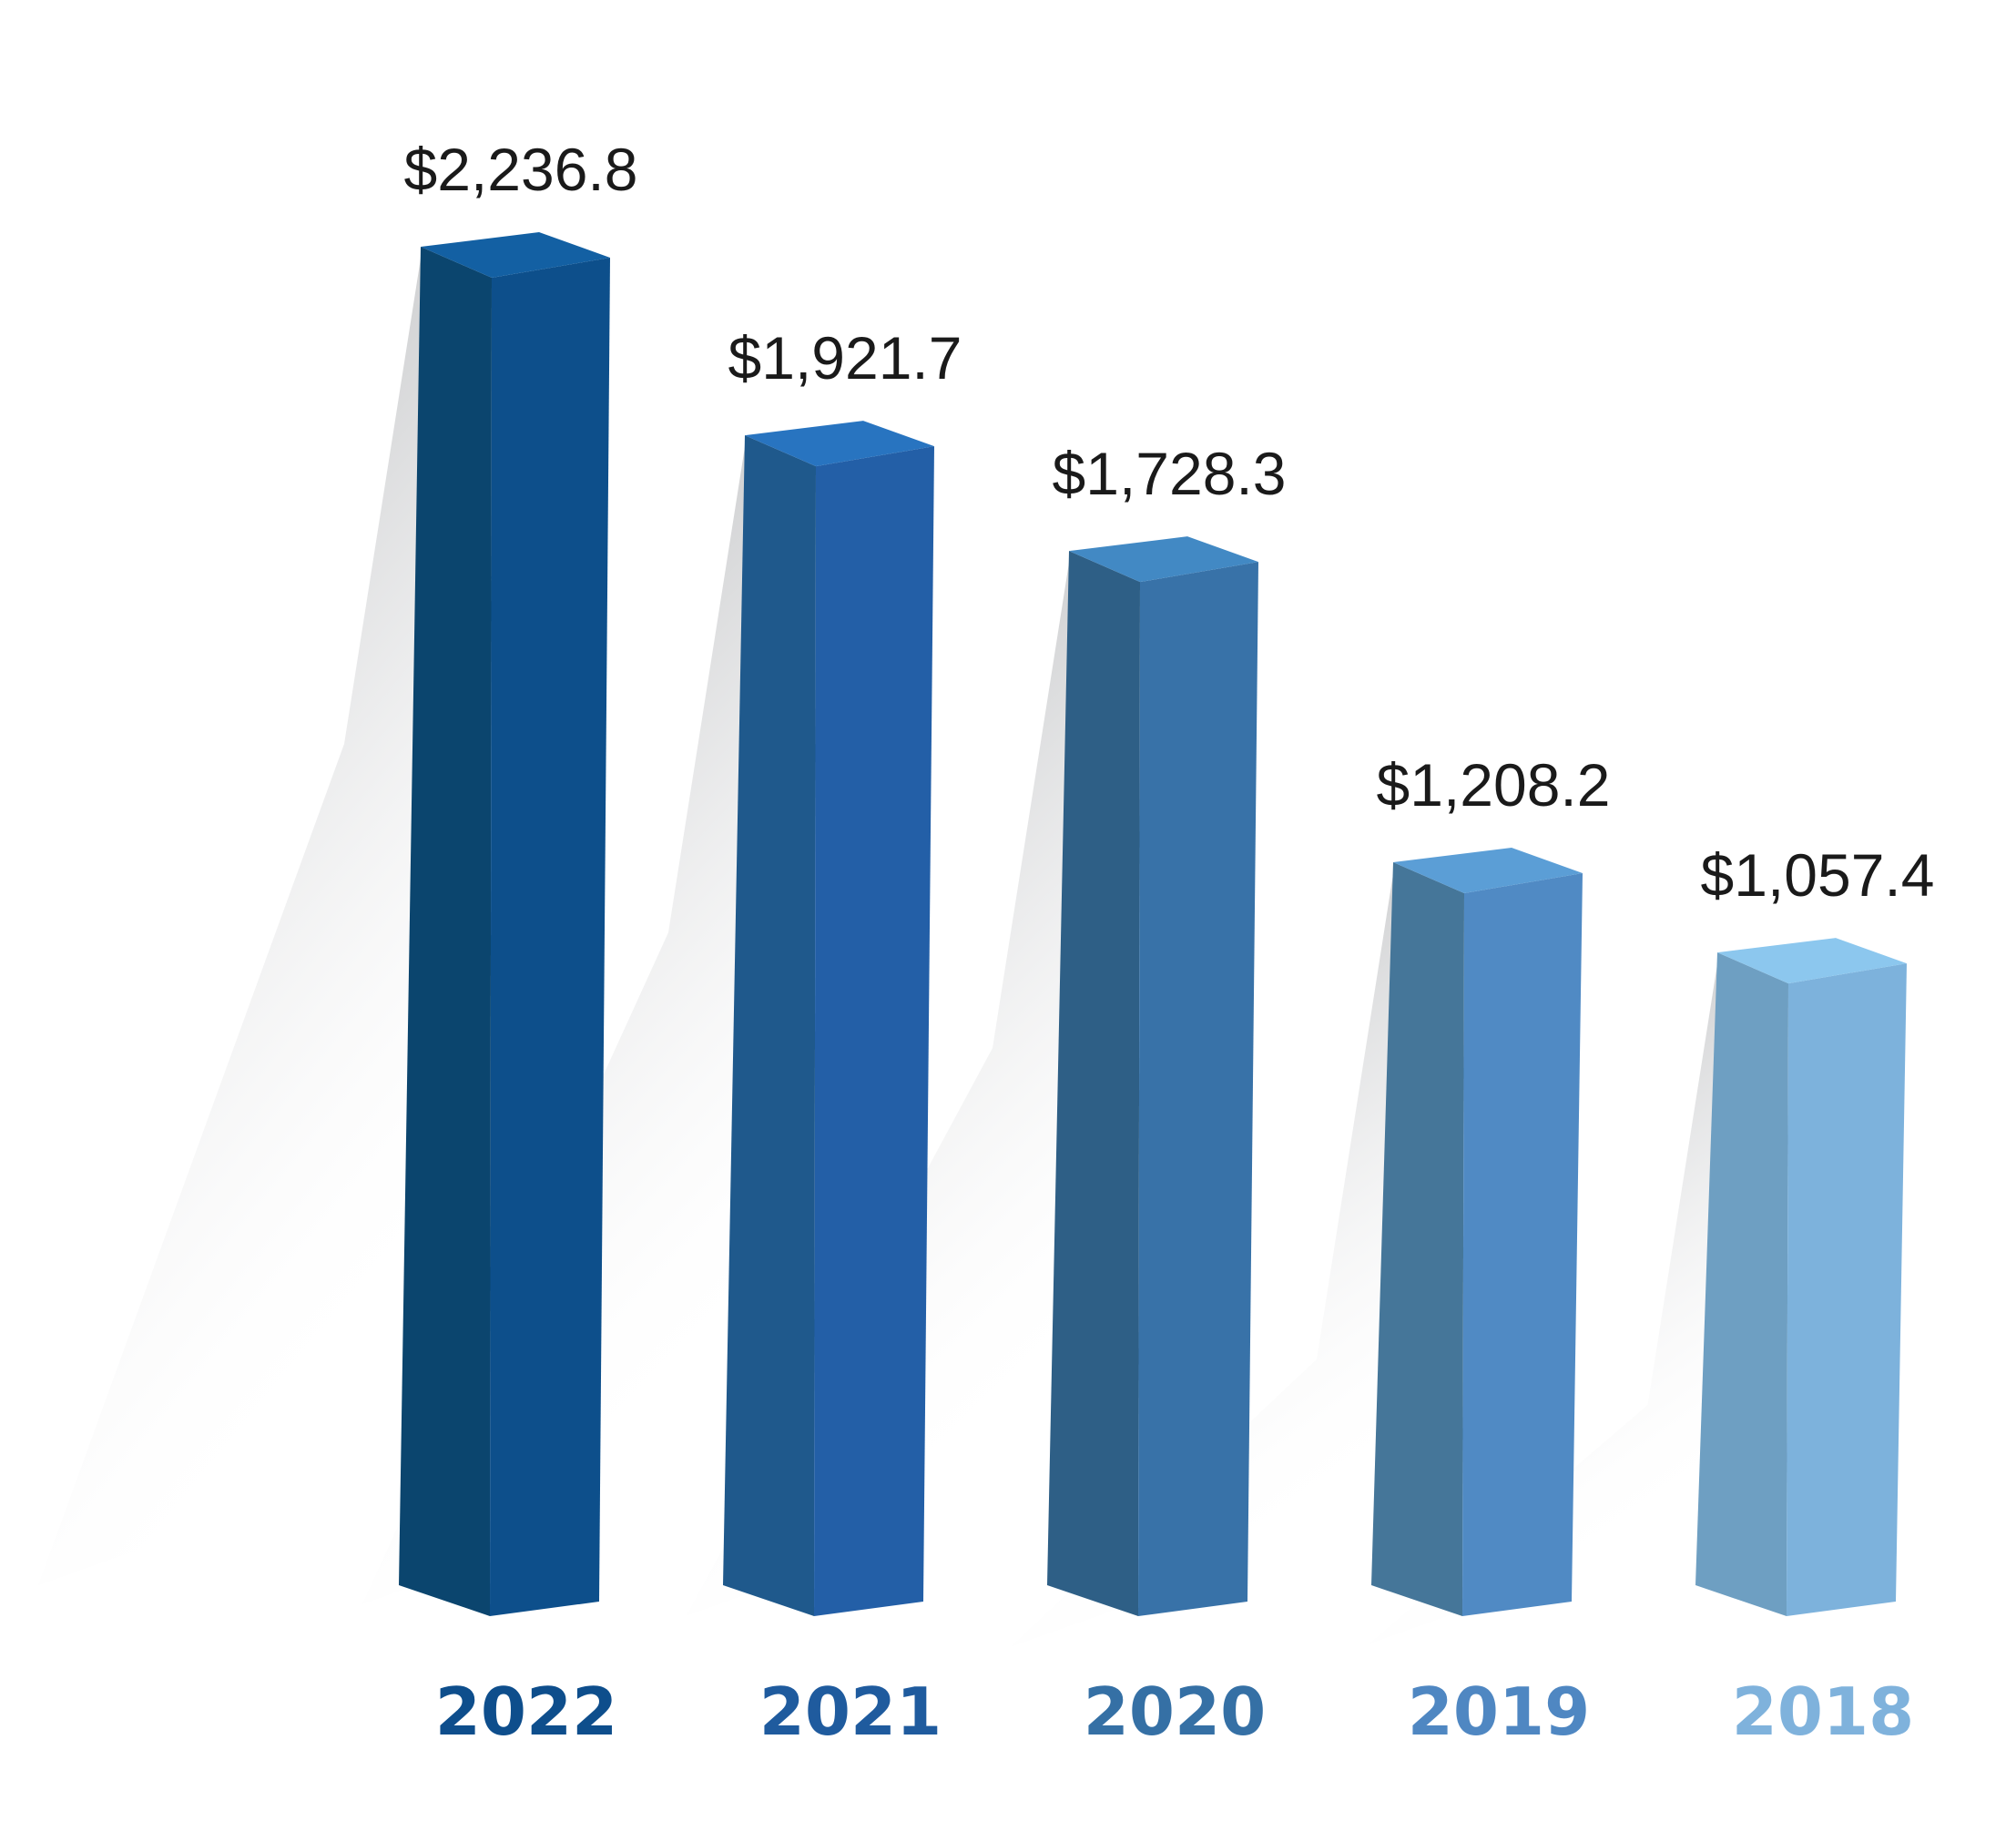 The height and width of the screenshot is (1821, 2016). I want to click on value-label-2018: $1,057.4, so click(1818, 875).